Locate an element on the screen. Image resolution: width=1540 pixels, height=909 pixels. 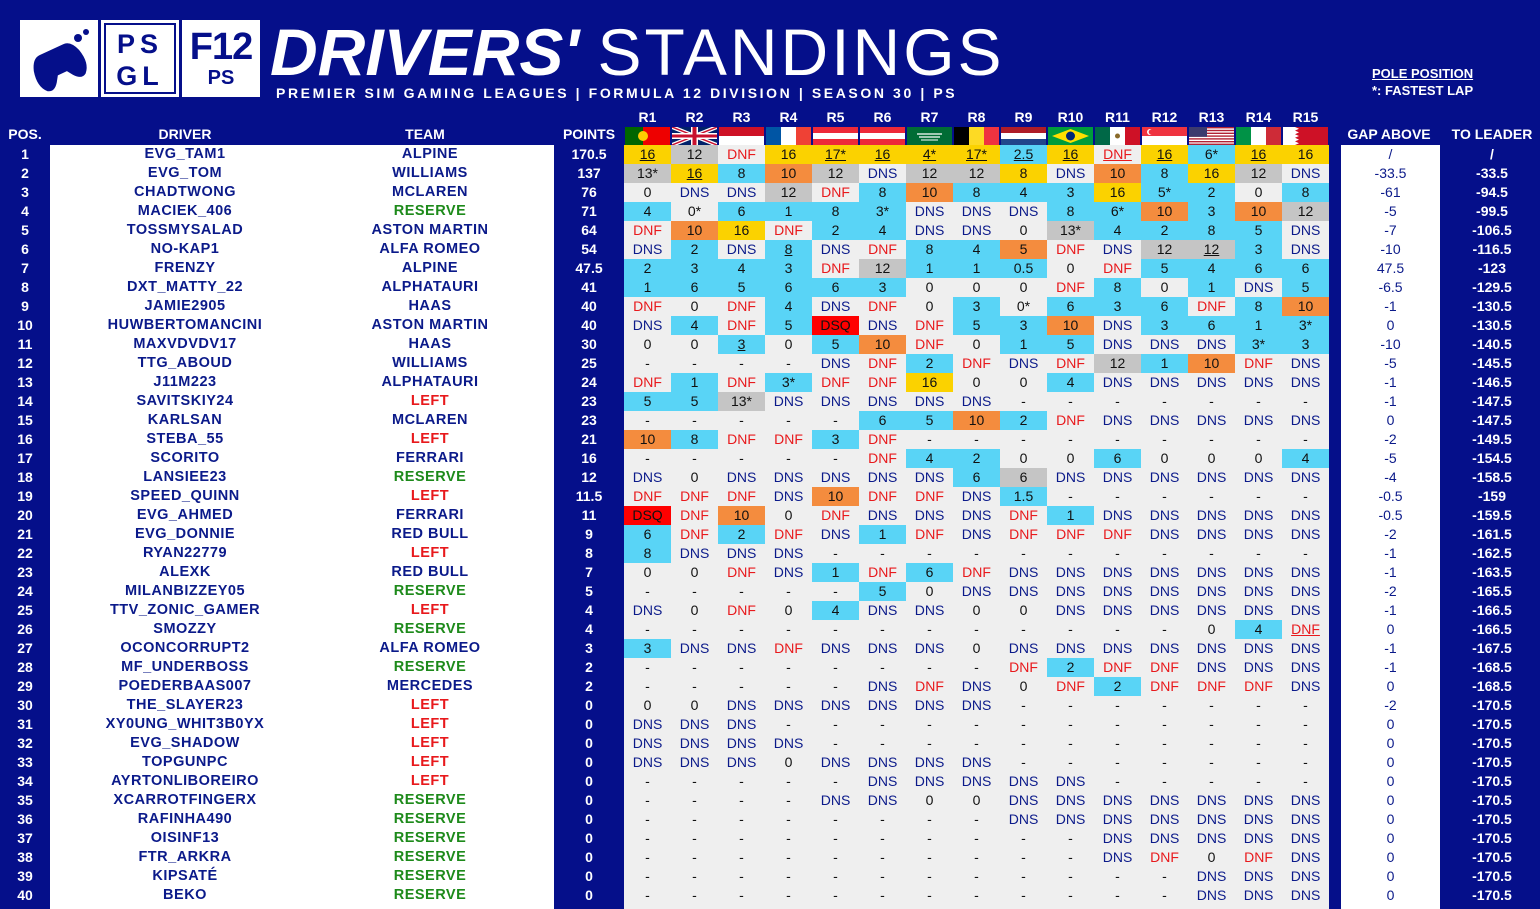
result-cell: 3* is located at coordinates (1305, 325).